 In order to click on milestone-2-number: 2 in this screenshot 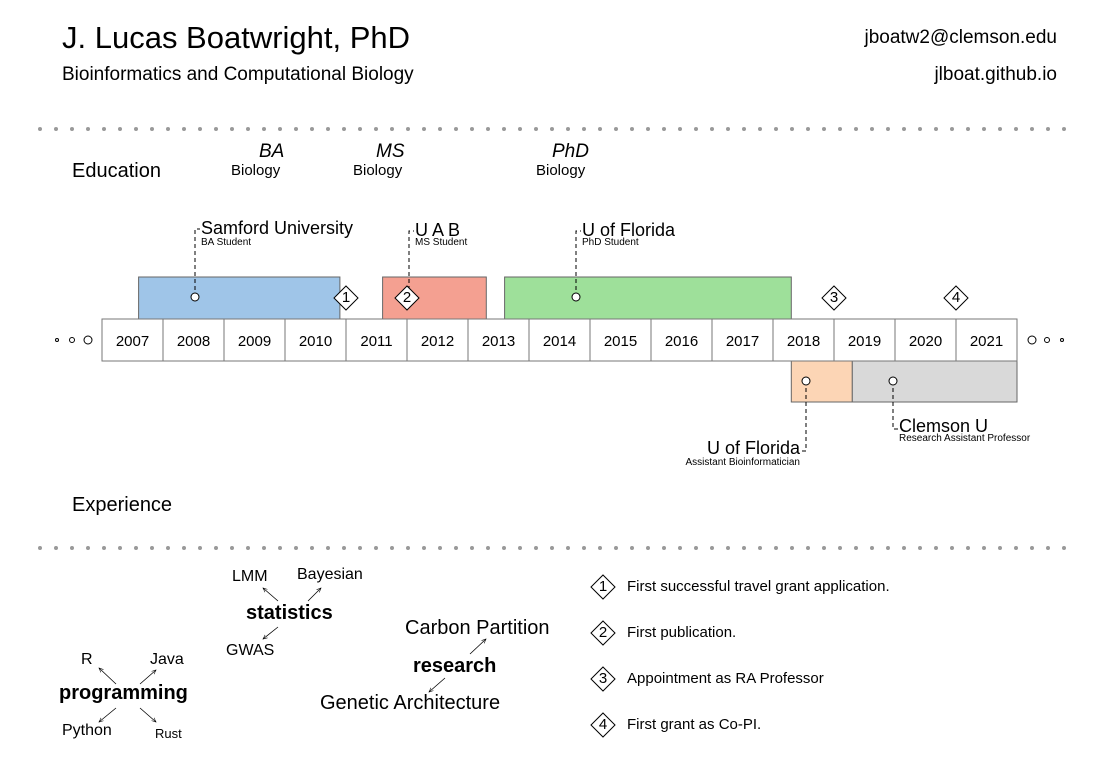, I will do `click(407, 297)`.